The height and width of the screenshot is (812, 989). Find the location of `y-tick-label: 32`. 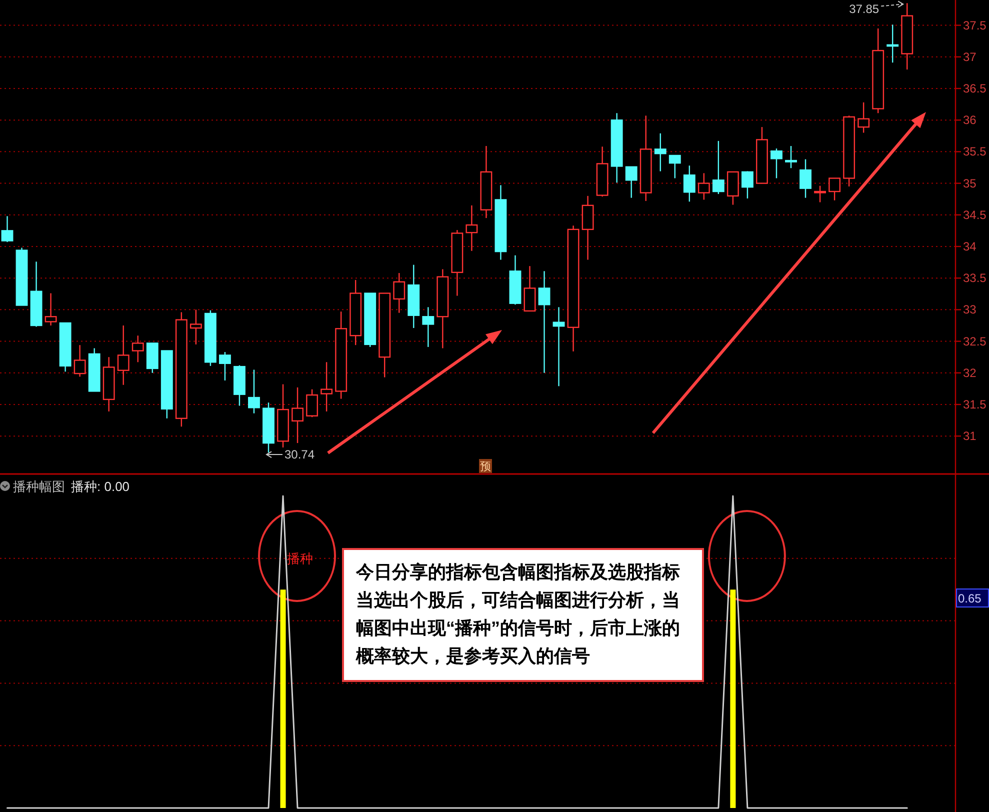

y-tick-label: 32 is located at coordinates (970, 373).